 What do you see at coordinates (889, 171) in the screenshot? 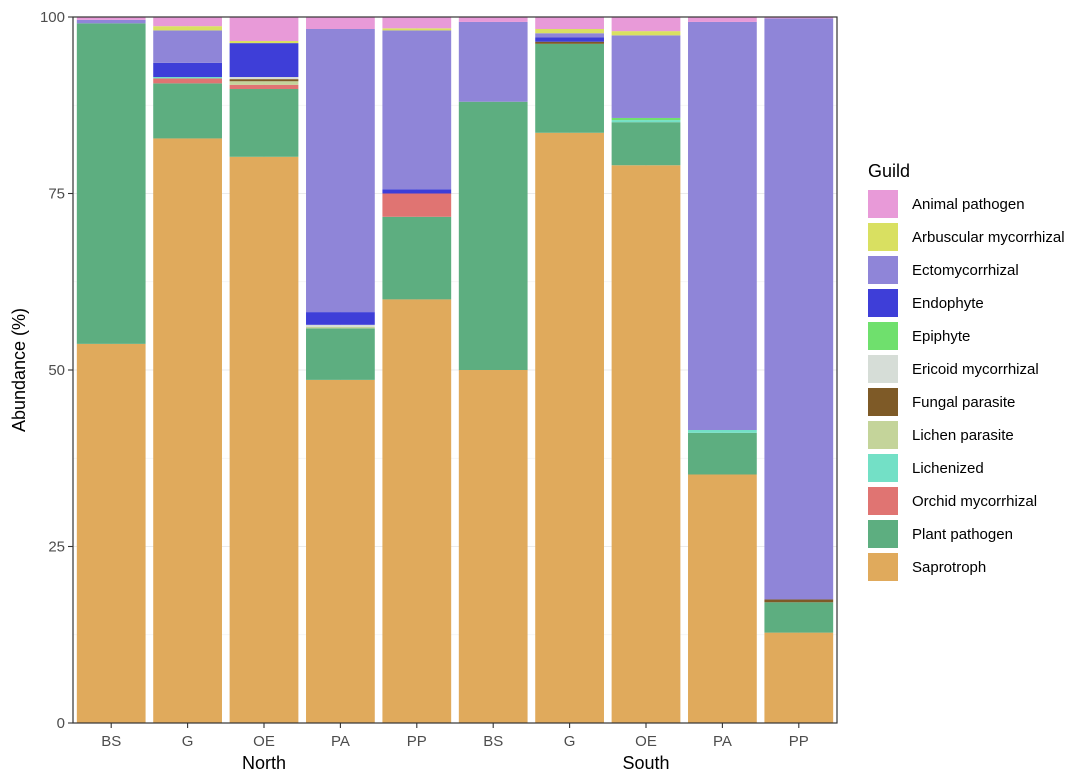
I see `legend-title: Guild` at bounding box center [889, 171].